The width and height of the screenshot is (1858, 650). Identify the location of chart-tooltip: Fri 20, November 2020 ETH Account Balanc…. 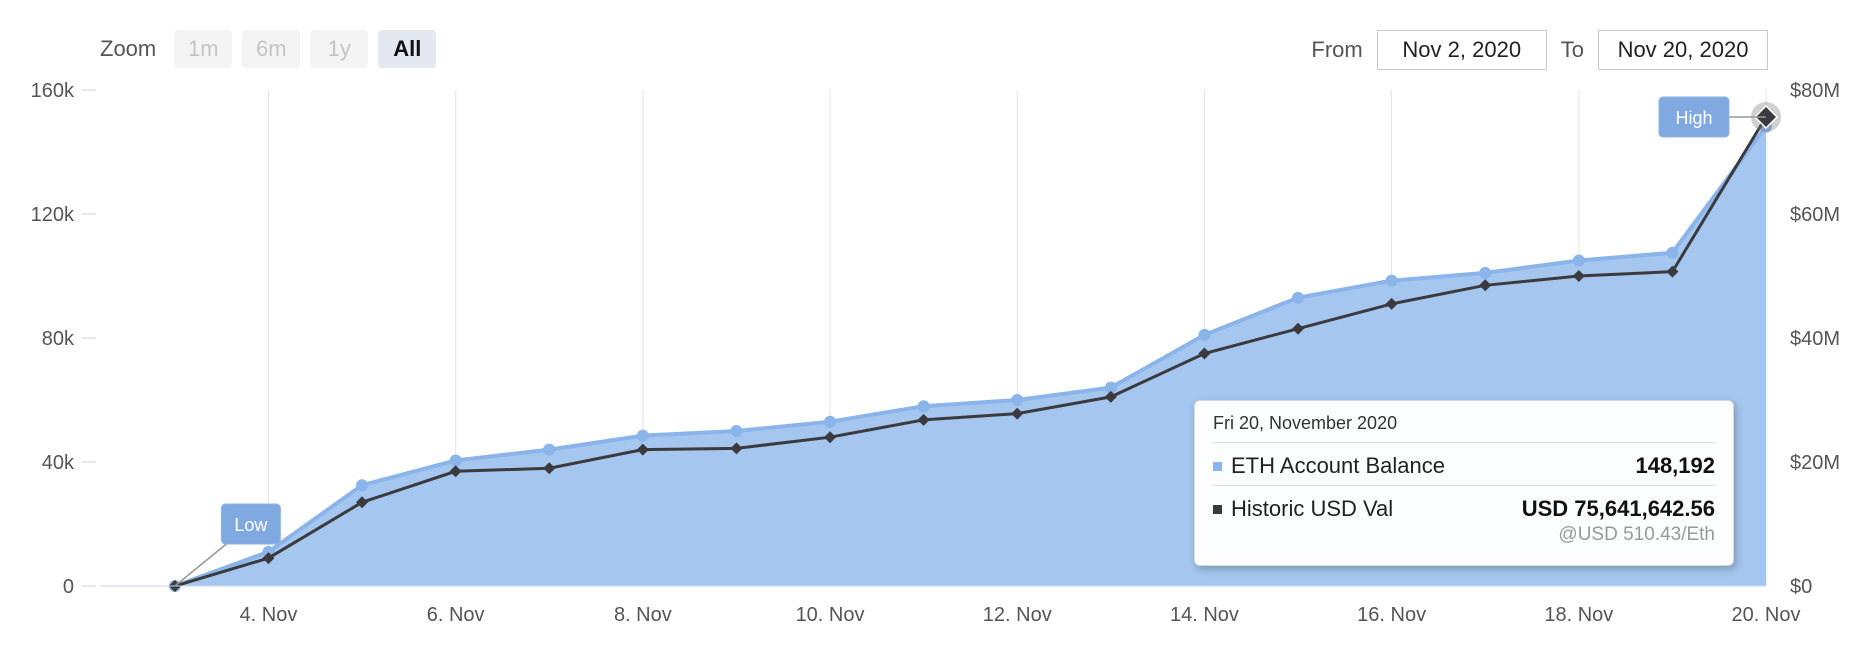
(1464, 483).